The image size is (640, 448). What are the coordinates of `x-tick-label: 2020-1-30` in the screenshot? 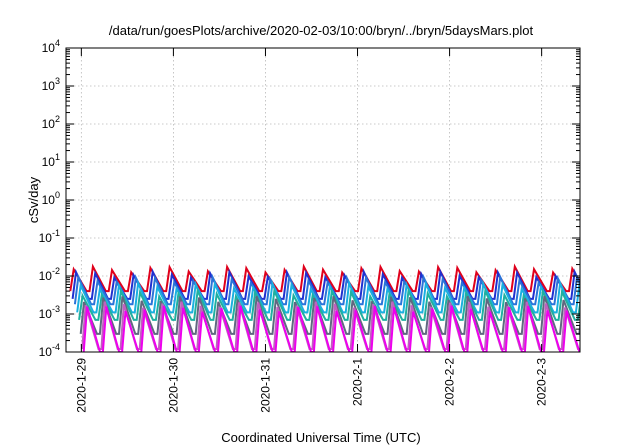 It's located at (173, 385).